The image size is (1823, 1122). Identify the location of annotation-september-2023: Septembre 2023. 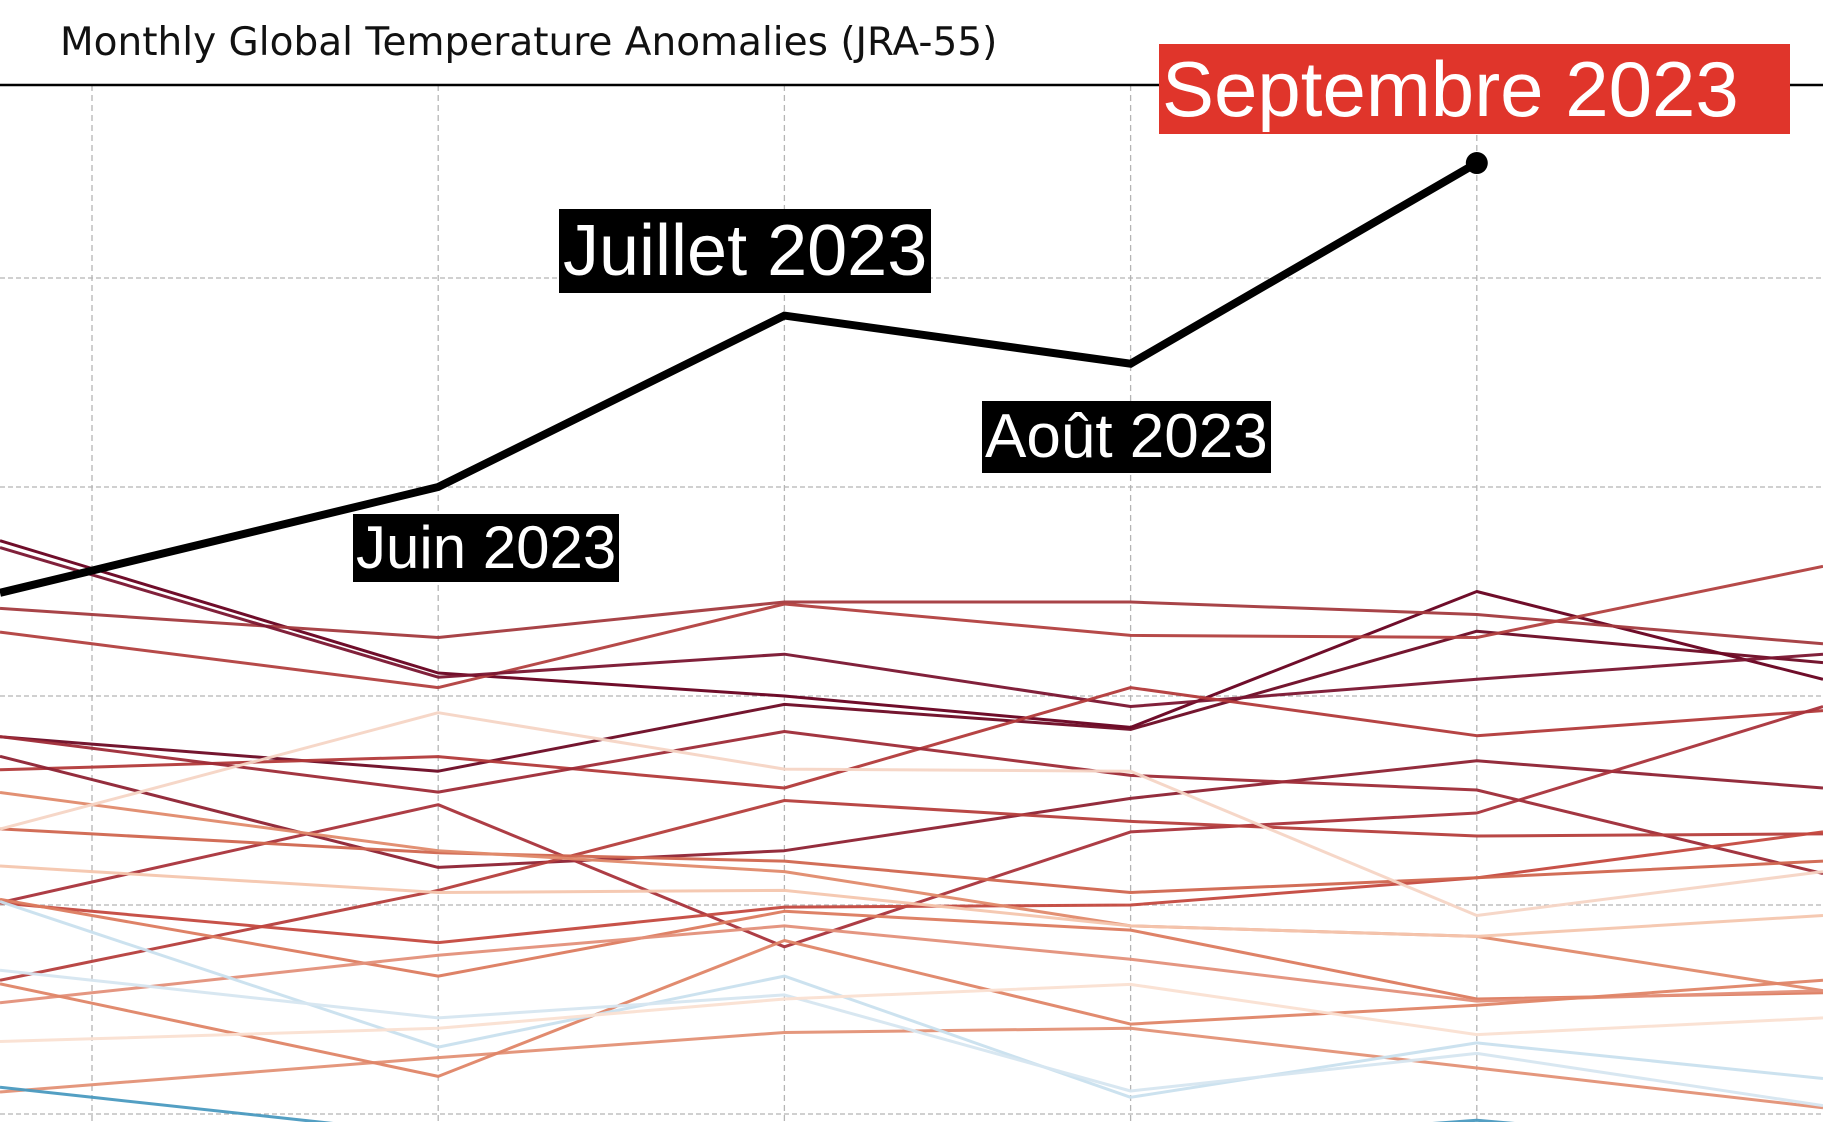
(1474, 89).